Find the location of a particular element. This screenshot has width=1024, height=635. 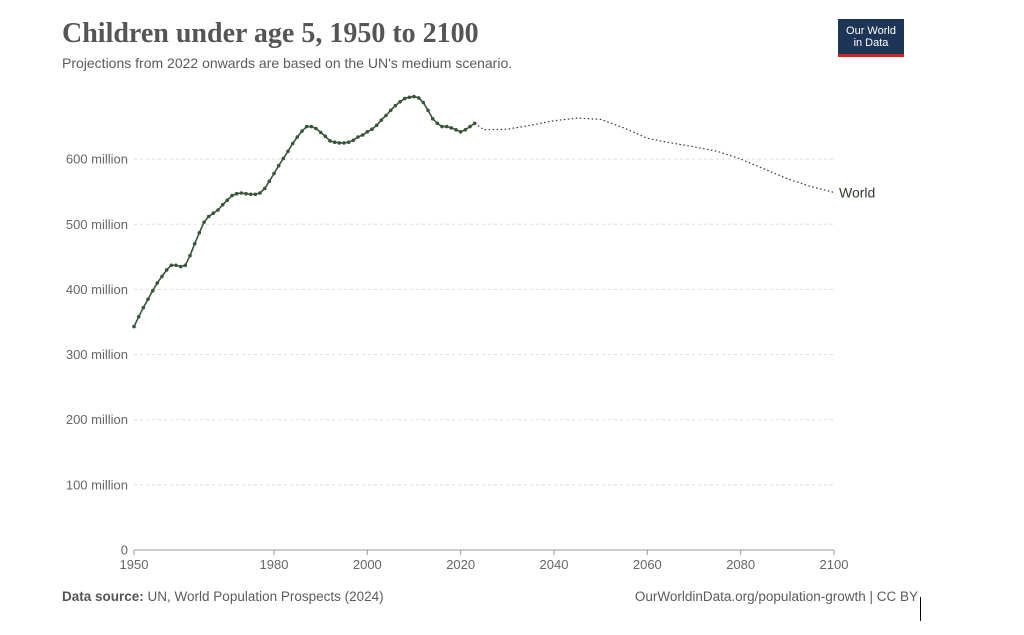

y-tick-label: 300 million is located at coordinates (97, 354).